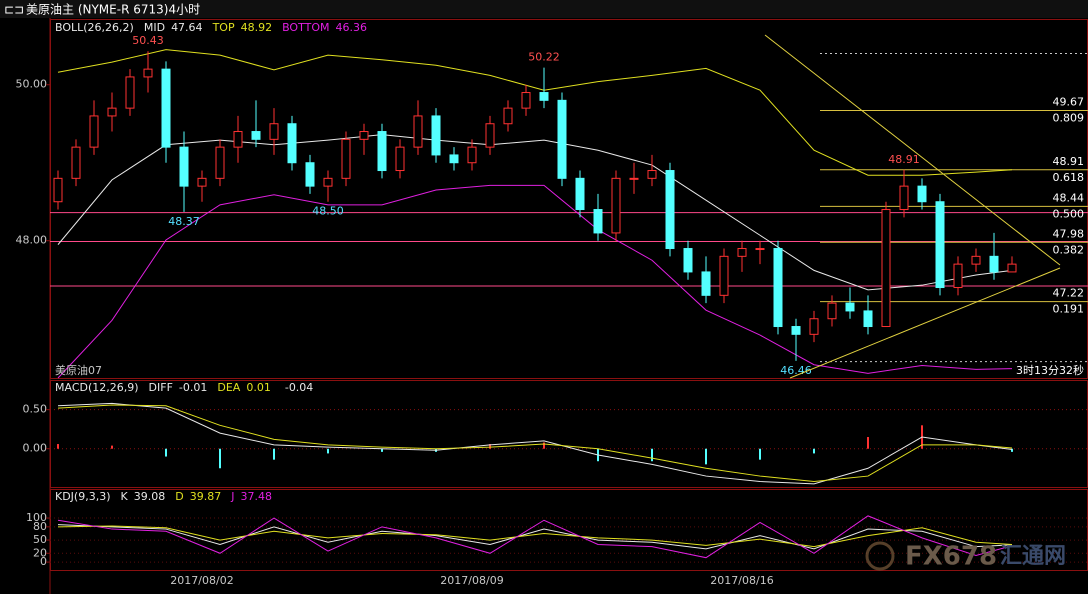 Image resolution: width=1088 pixels, height=594 pixels. What do you see at coordinates (179, 496) in the screenshot?
I see `legend-name: D` at bounding box center [179, 496].